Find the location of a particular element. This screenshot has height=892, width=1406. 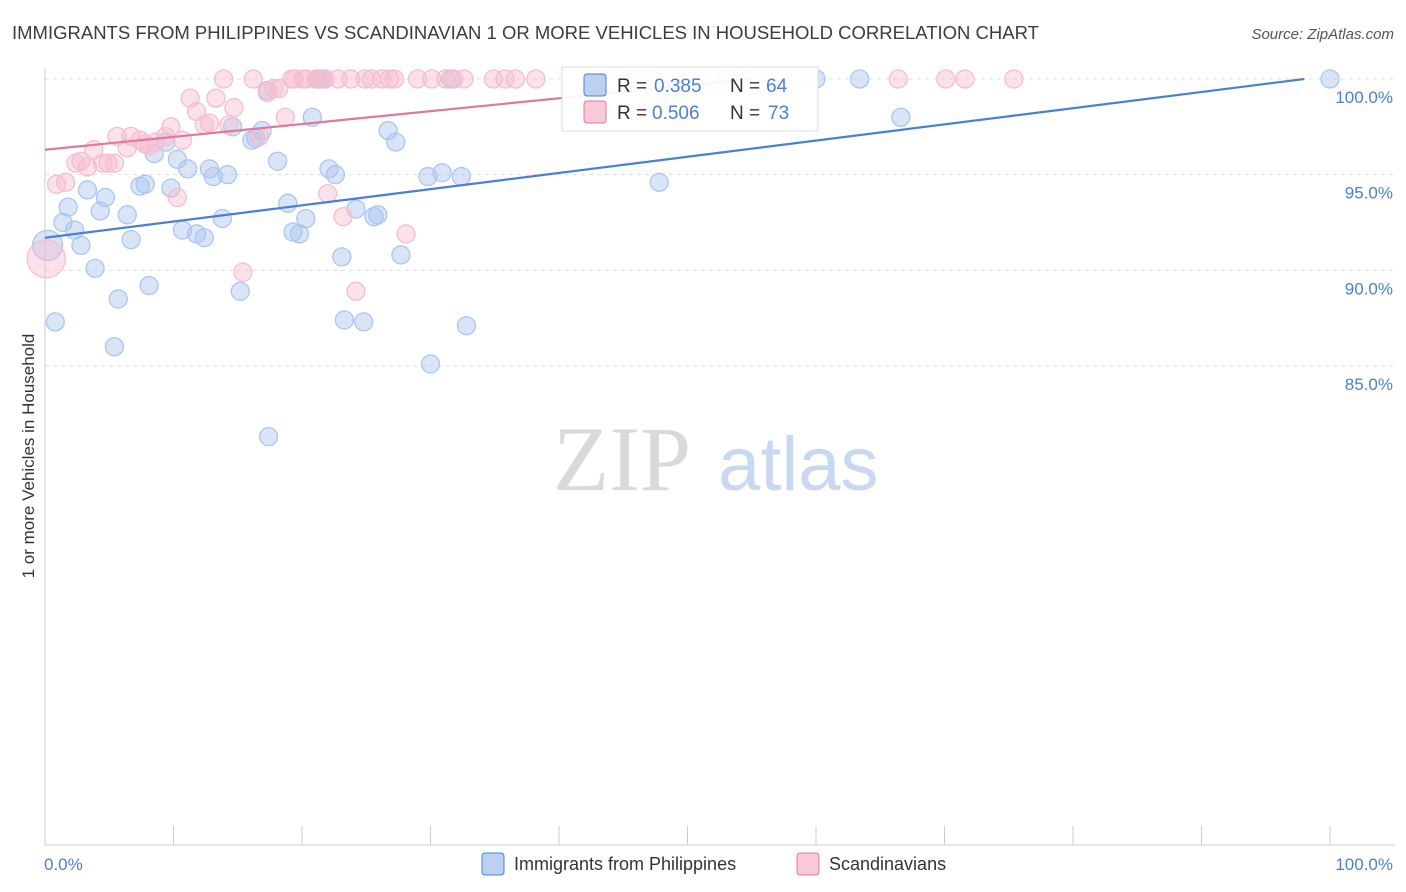

stats-n-value-scandinavians: 73 is located at coordinates (778, 113).